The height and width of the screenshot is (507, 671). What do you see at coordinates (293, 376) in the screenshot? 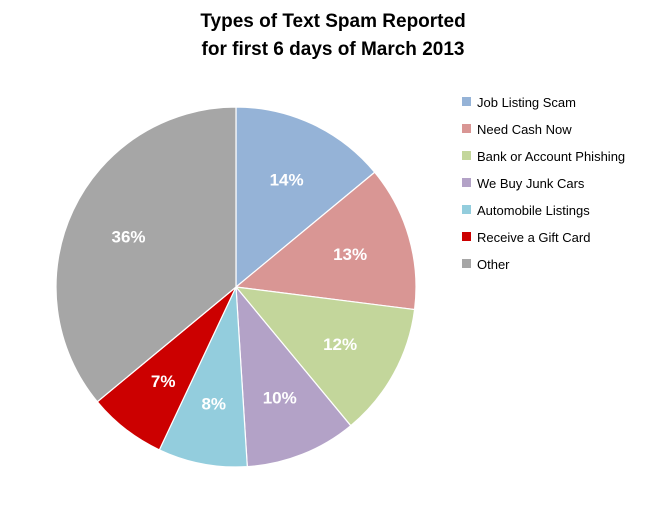
I see `pie-slice-we-buy-junk-cars` at bounding box center [293, 376].